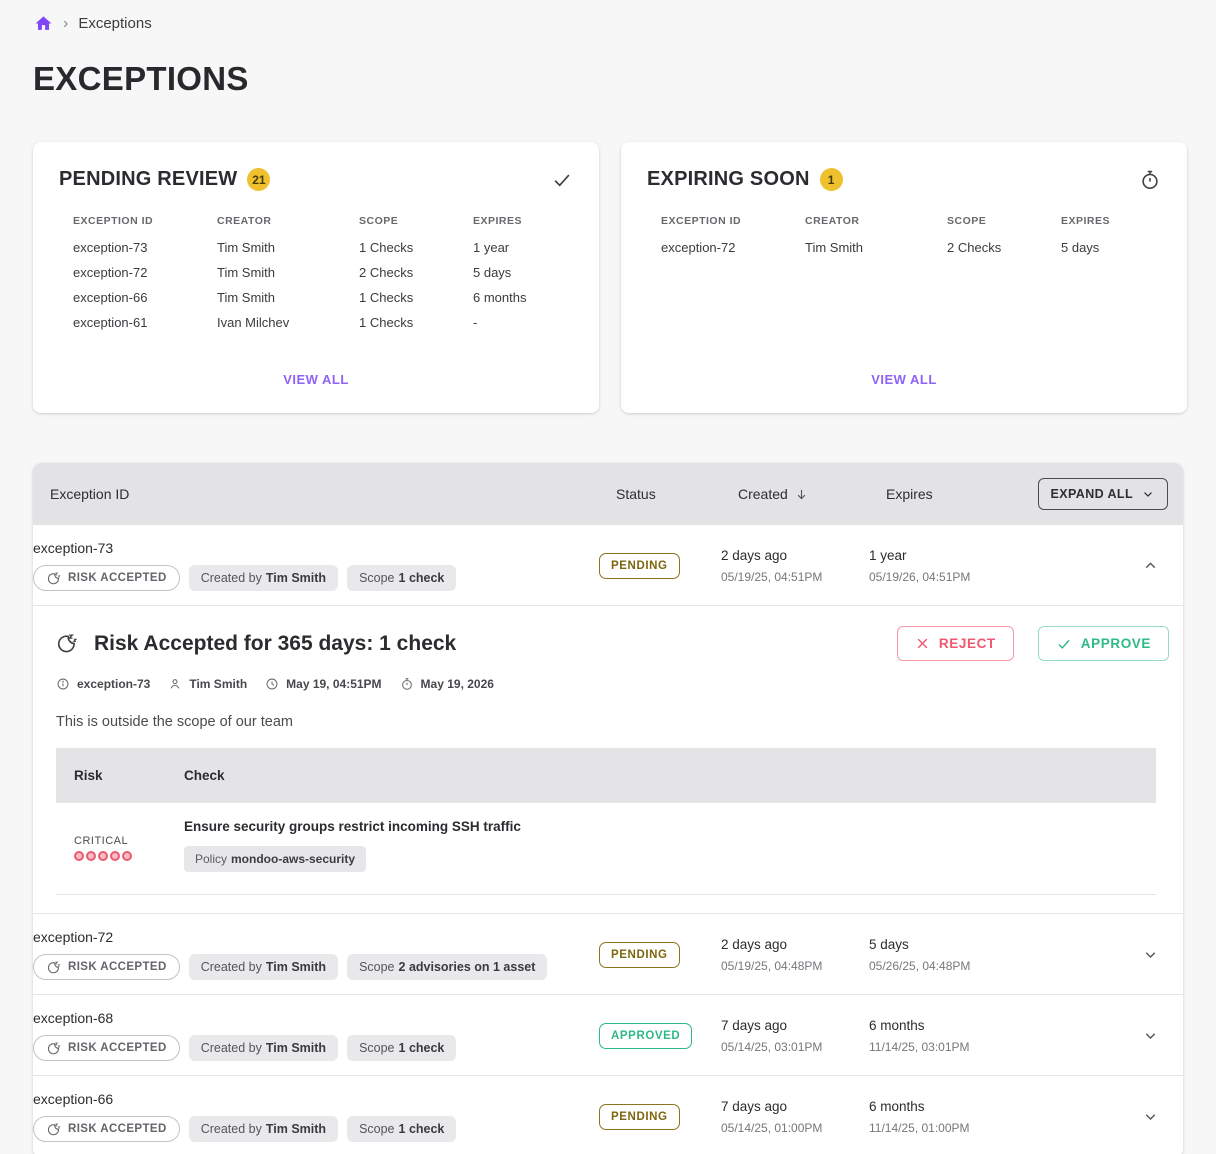 The width and height of the screenshot is (1216, 1154). Describe the element at coordinates (920, 576) in the screenshot. I see `expires-absolute: 05/19/26, 04:51PM` at that location.